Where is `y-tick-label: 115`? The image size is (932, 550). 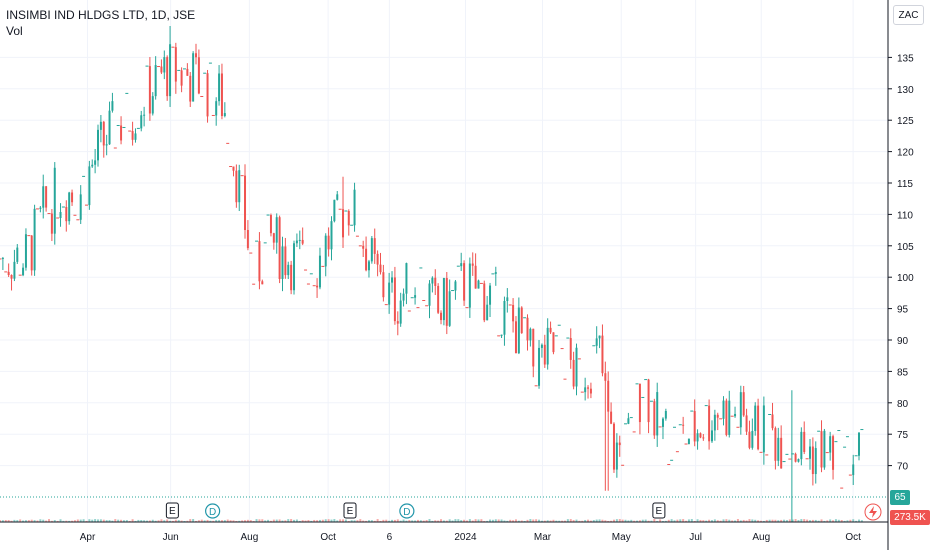 y-tick-label: 115 is located at coordinates (905, 184).